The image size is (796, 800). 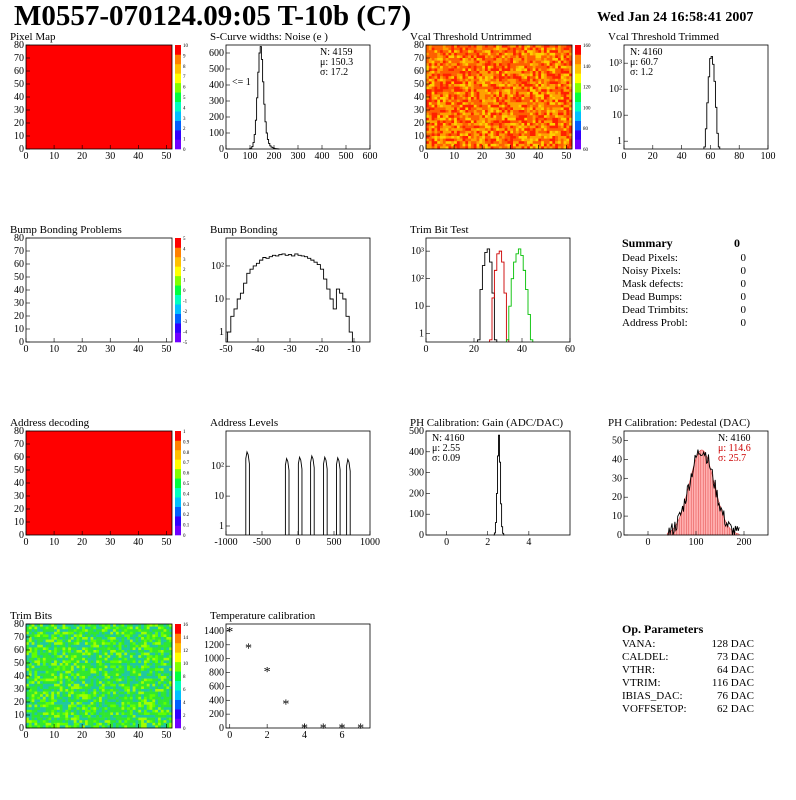 I want to click on colorbar-segment, so click(x=178, y=337).